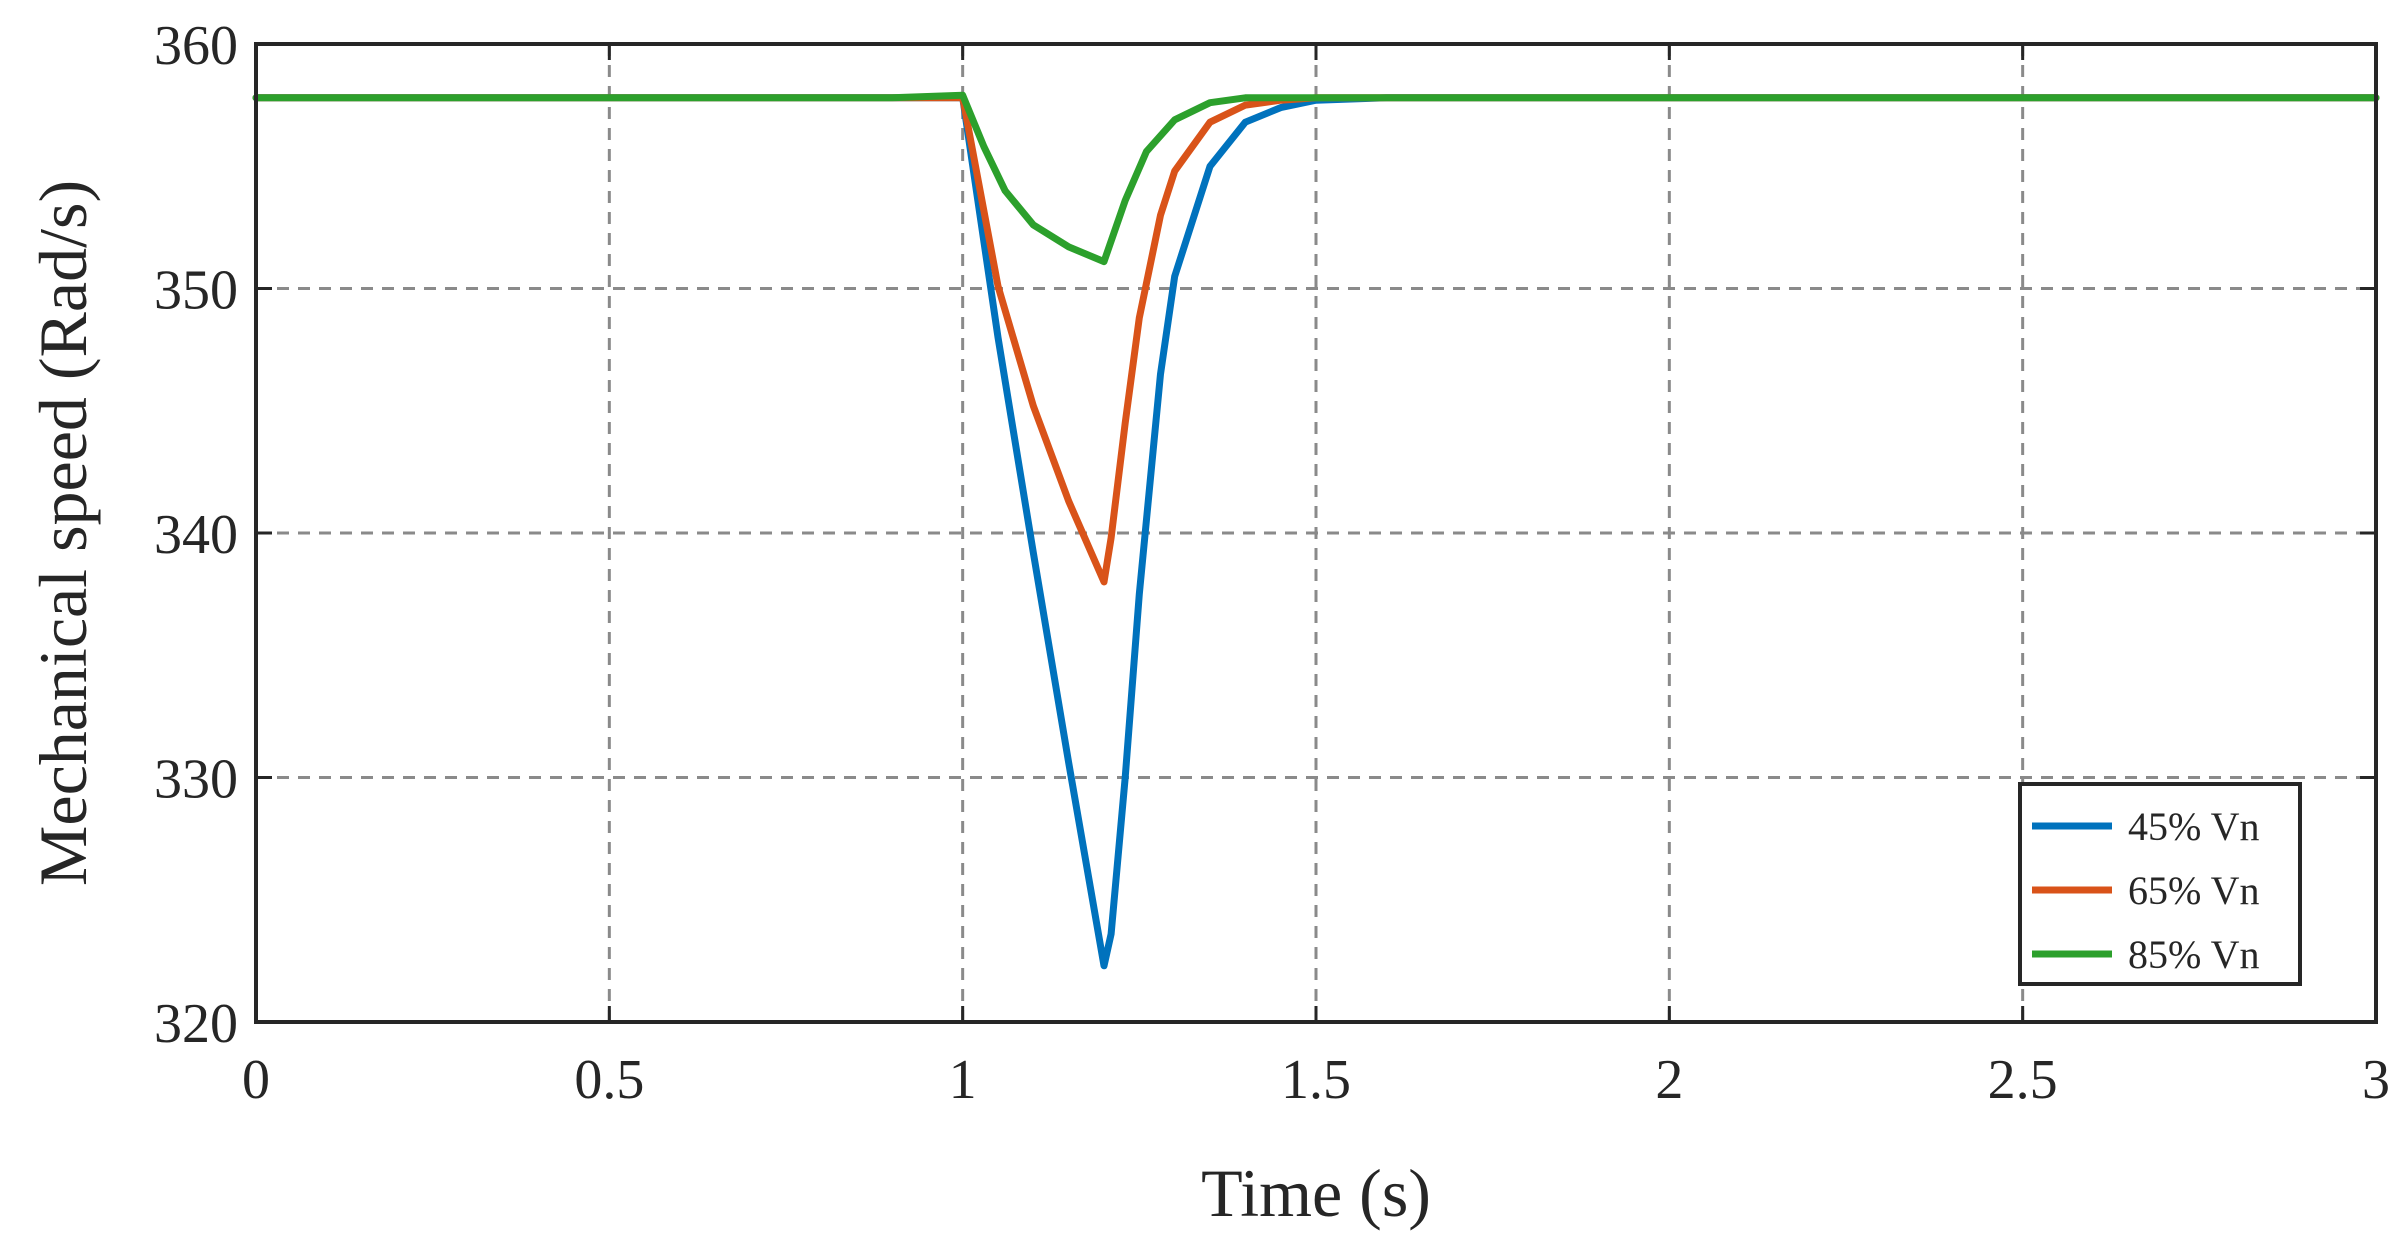  I want to click on y-tick-label: 340, so click(196, 535).